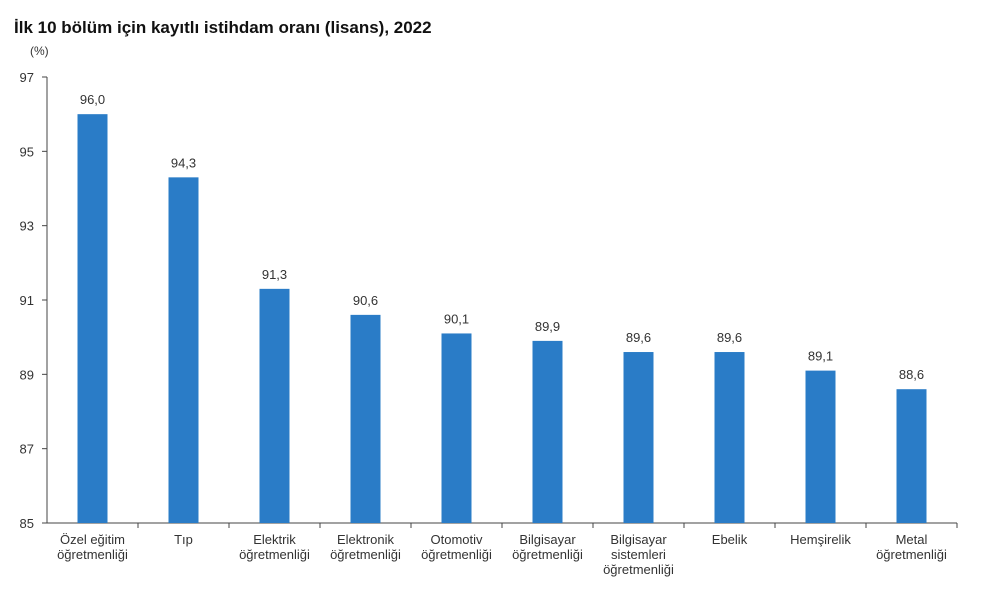  I want to click on data-label: 90,1, so click(456, 318).